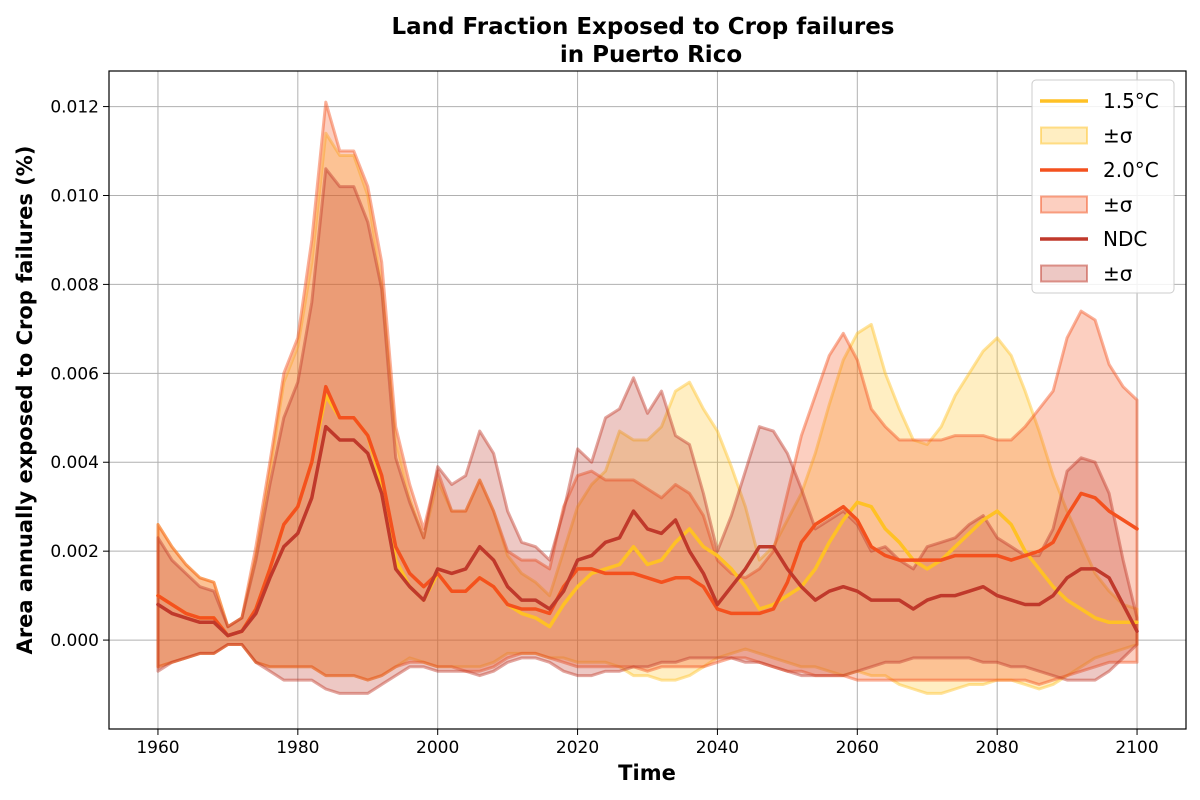 The image size is (1200, 800). What do you see at coordinates (717, 748) in the screenshot?
I see `x-tick-label: 2040` at bounding box center [717, 748].